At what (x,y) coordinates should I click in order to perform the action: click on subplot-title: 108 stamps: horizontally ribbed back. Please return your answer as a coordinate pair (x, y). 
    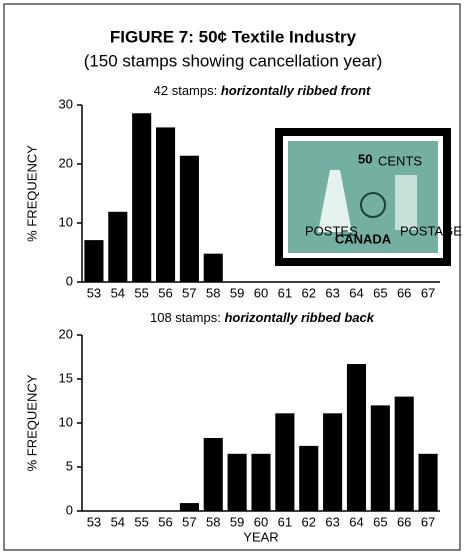
    Looking at the image, I should click on (262, 317).